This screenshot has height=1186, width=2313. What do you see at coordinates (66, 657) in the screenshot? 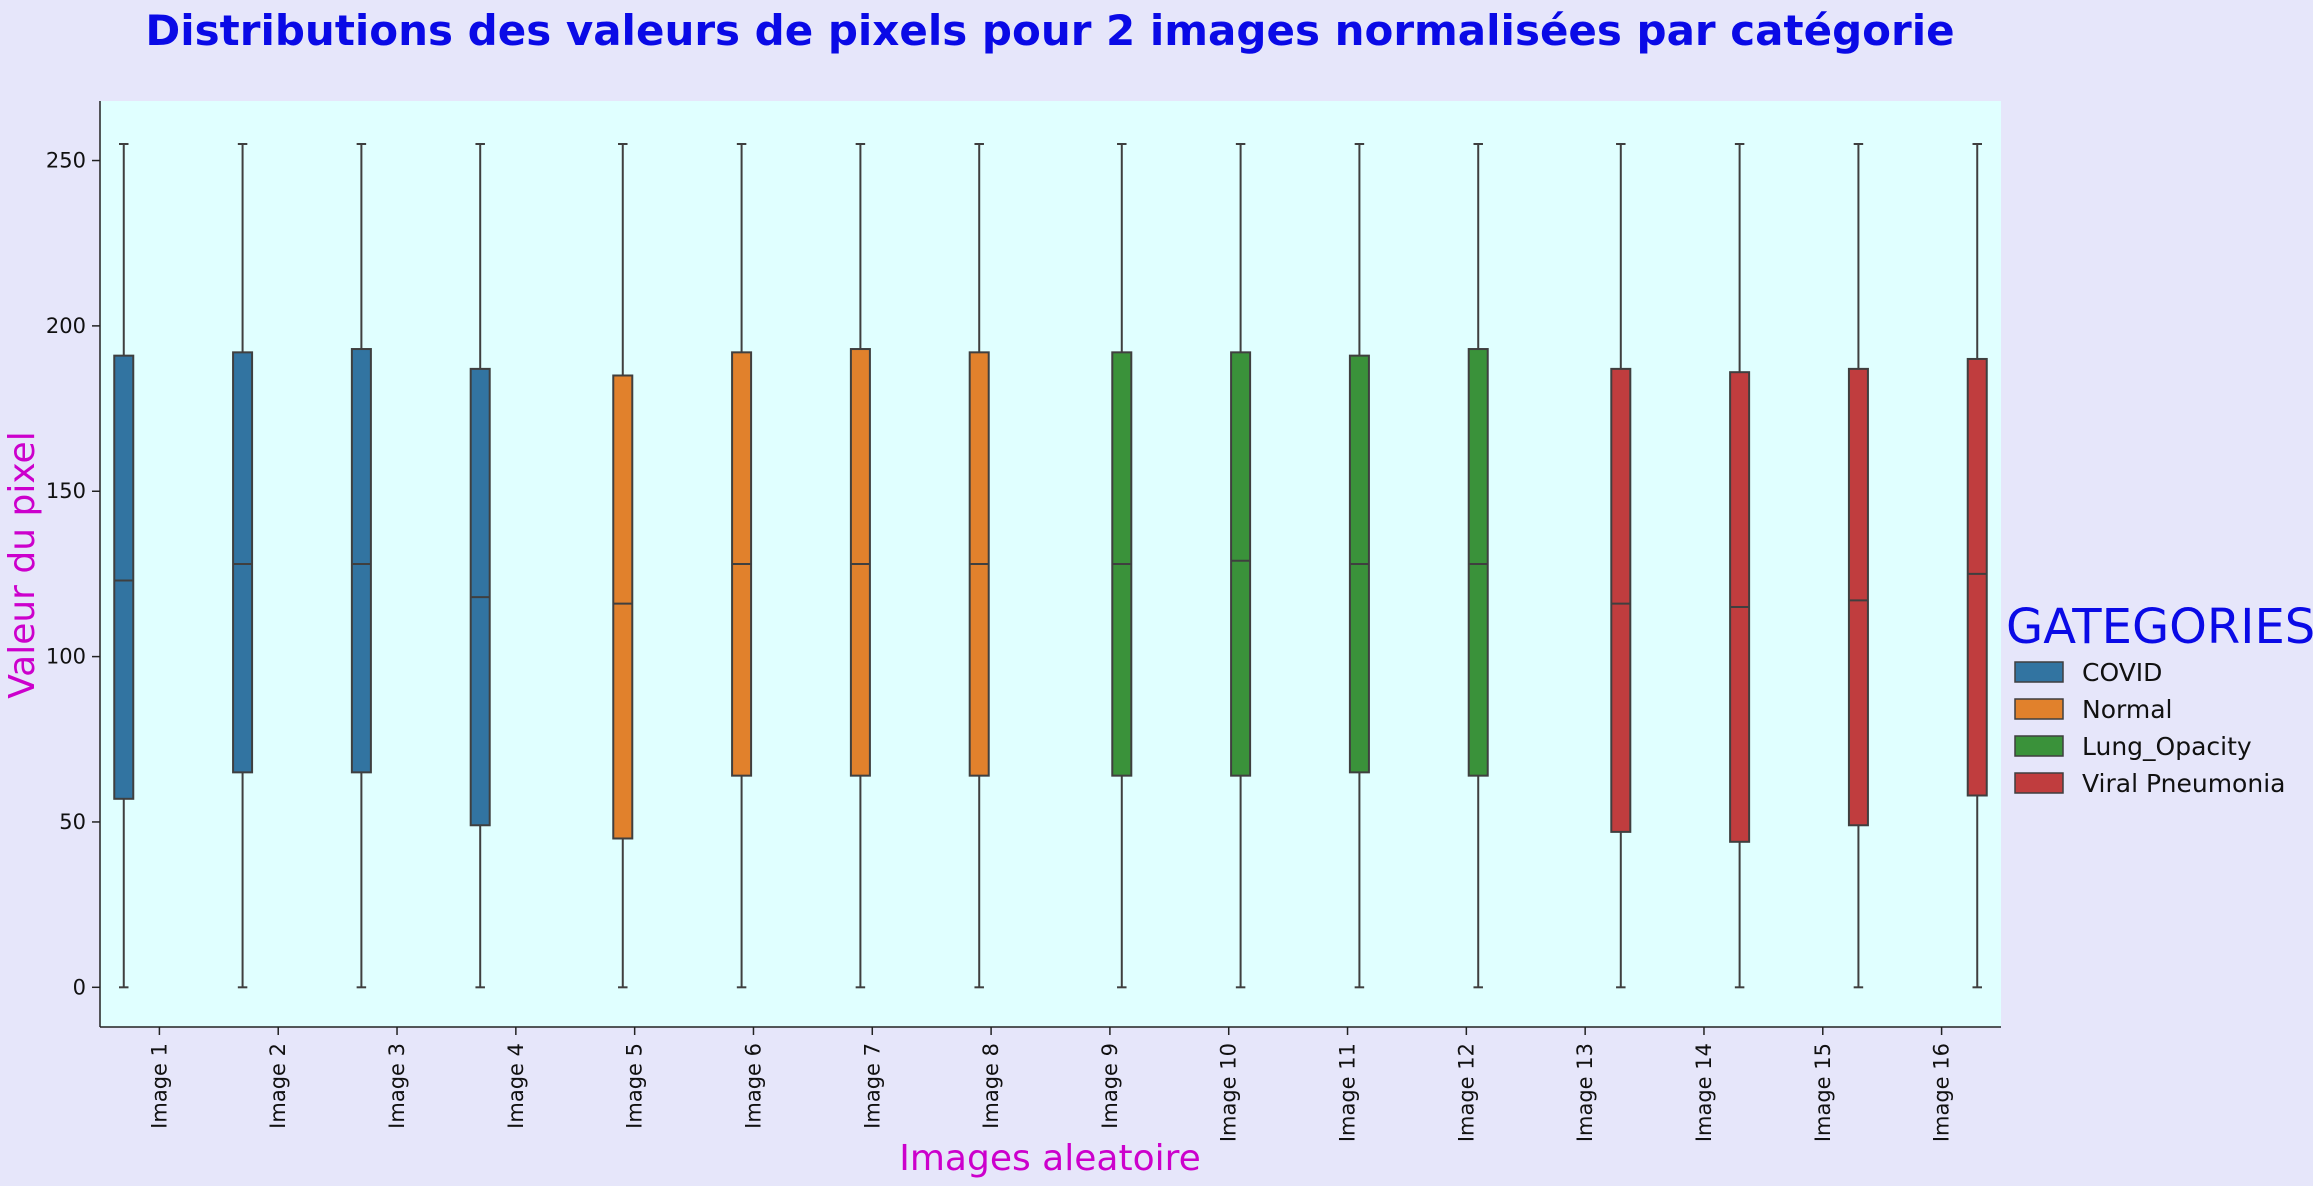
I see `y-tick-label: 100` at bounding box center [66, 657].